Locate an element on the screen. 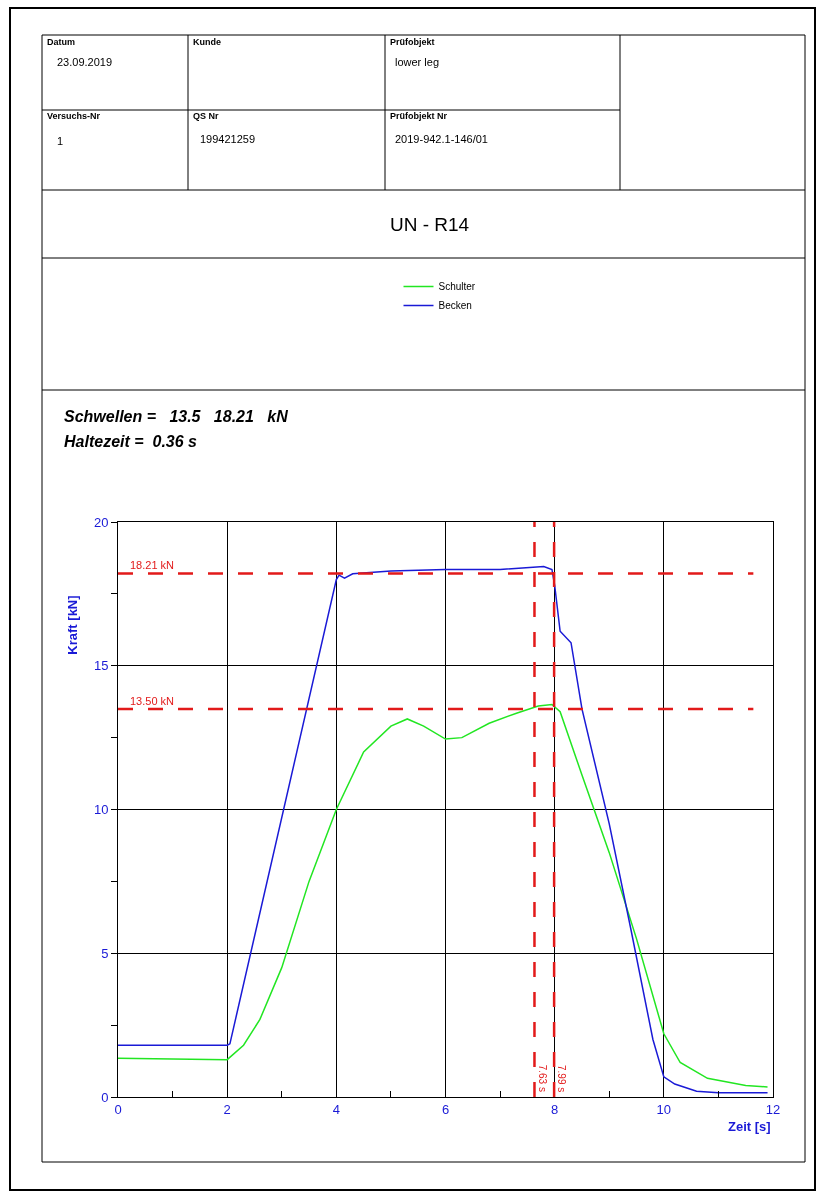 The image size is (825, 1199). text: QS Nr is located at coordinates (206, 116).